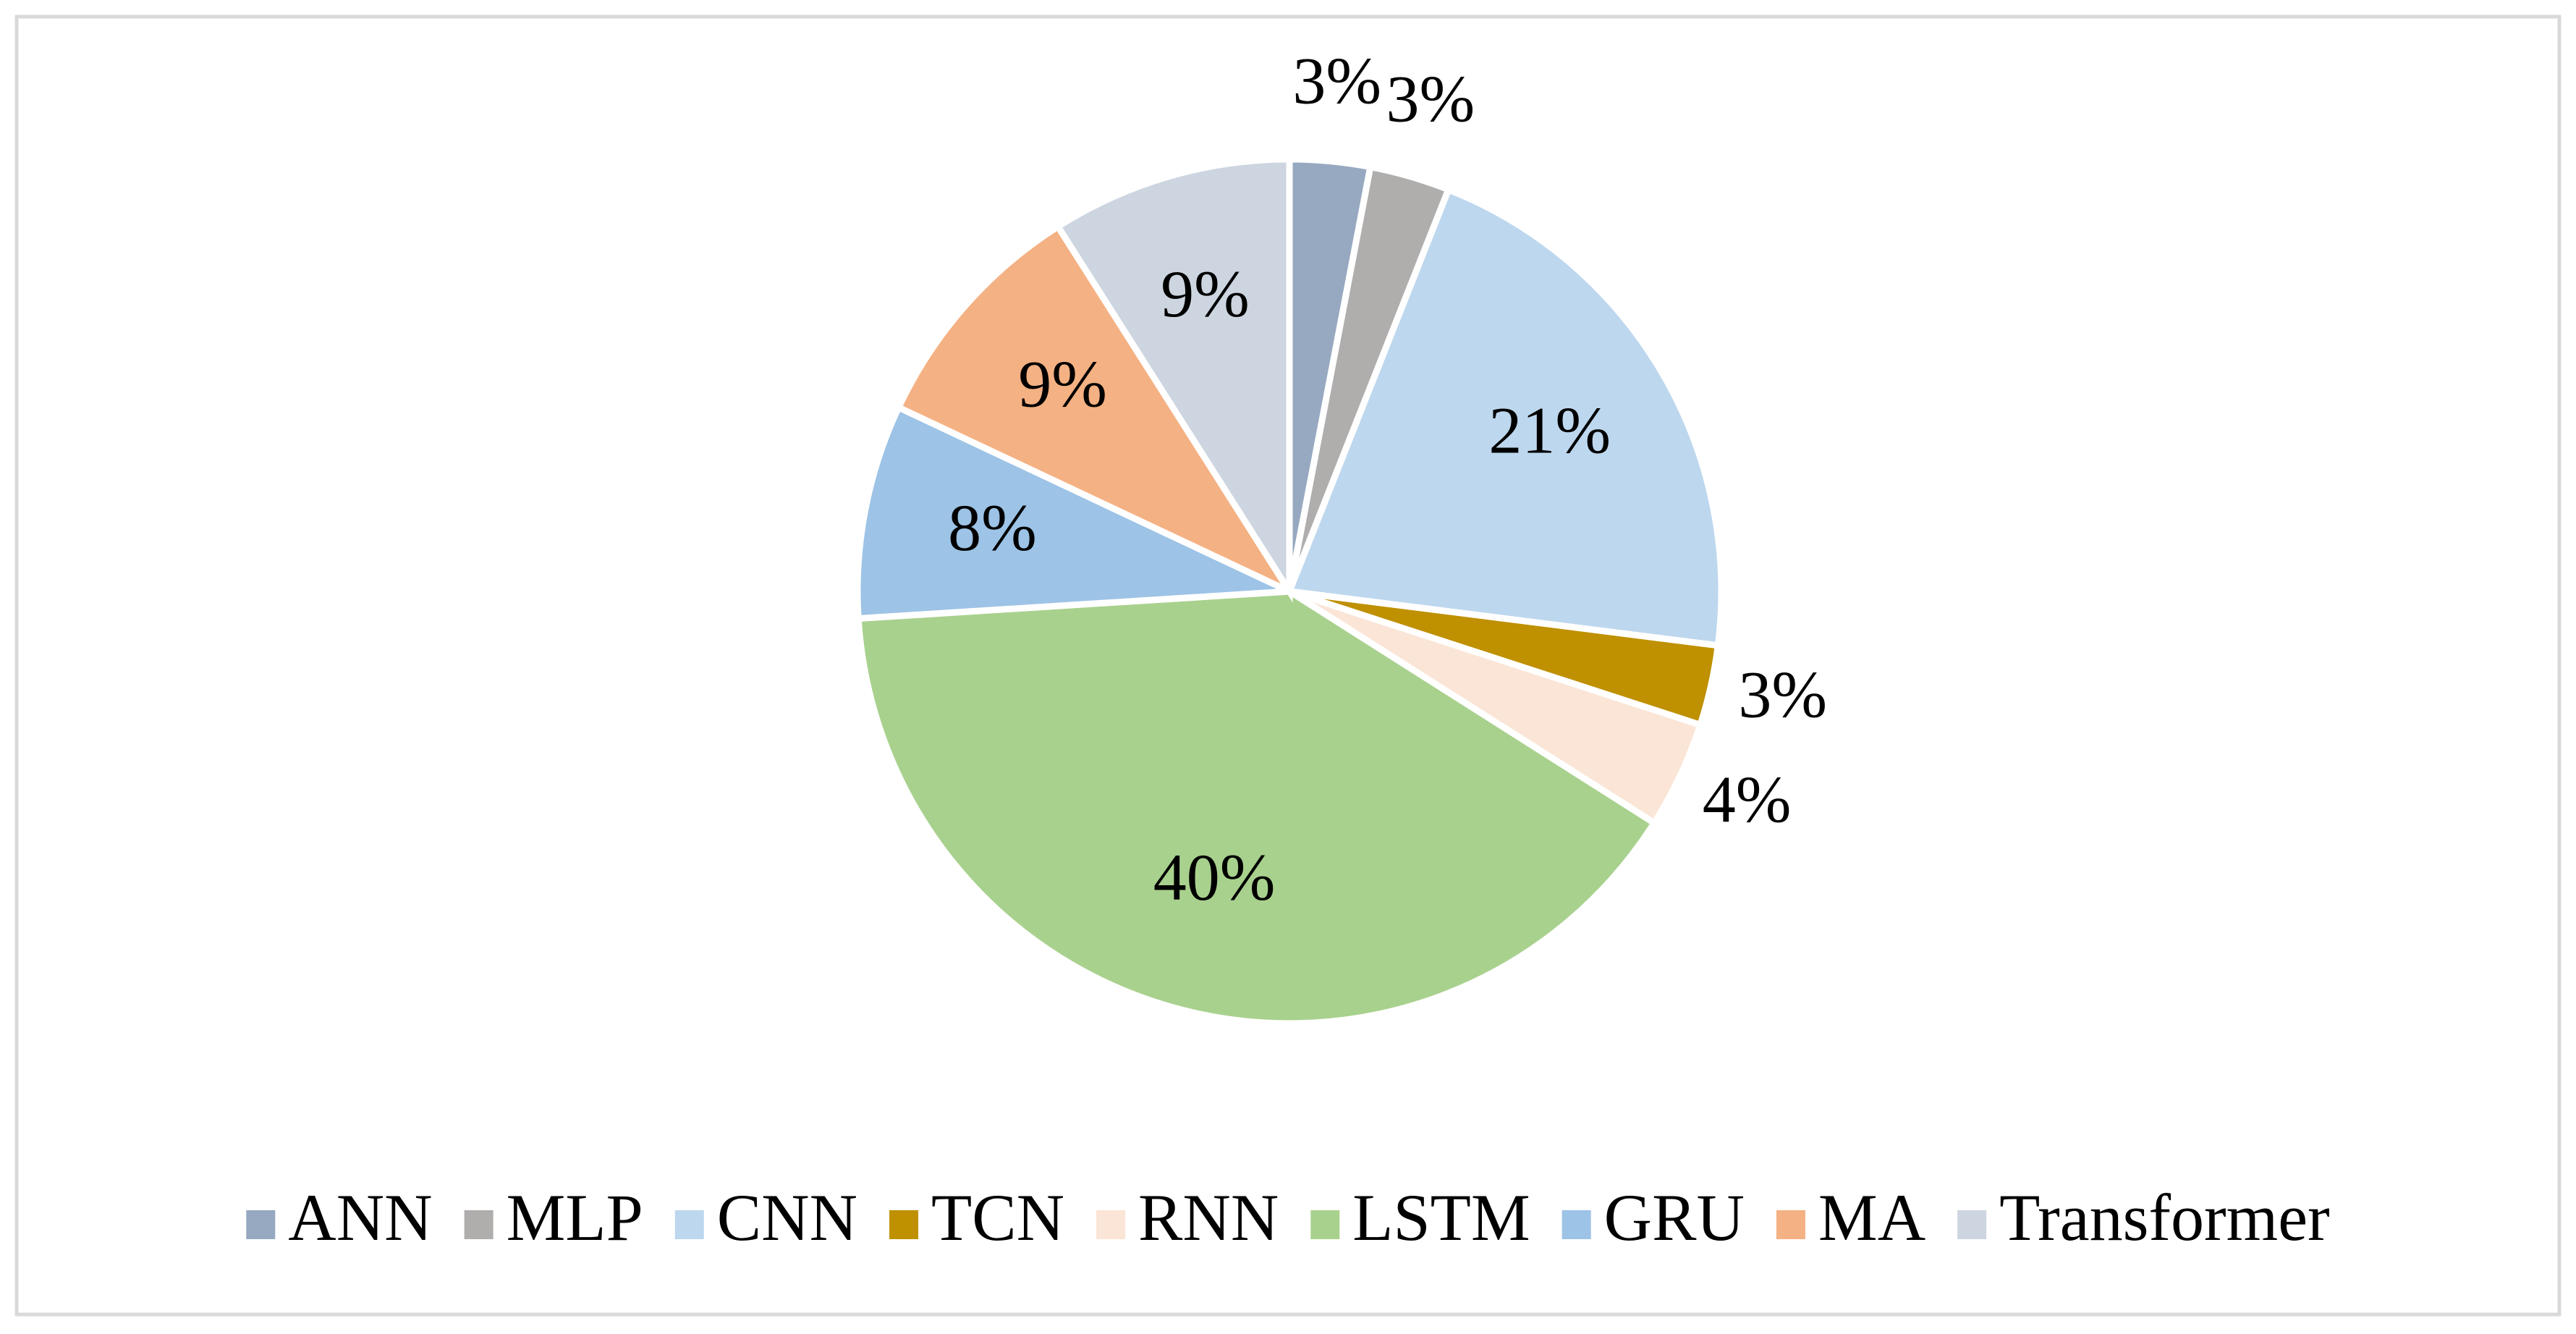 The image size is (2576, 1334). I want to click on legend-label: MA, so click(1871, 1217).